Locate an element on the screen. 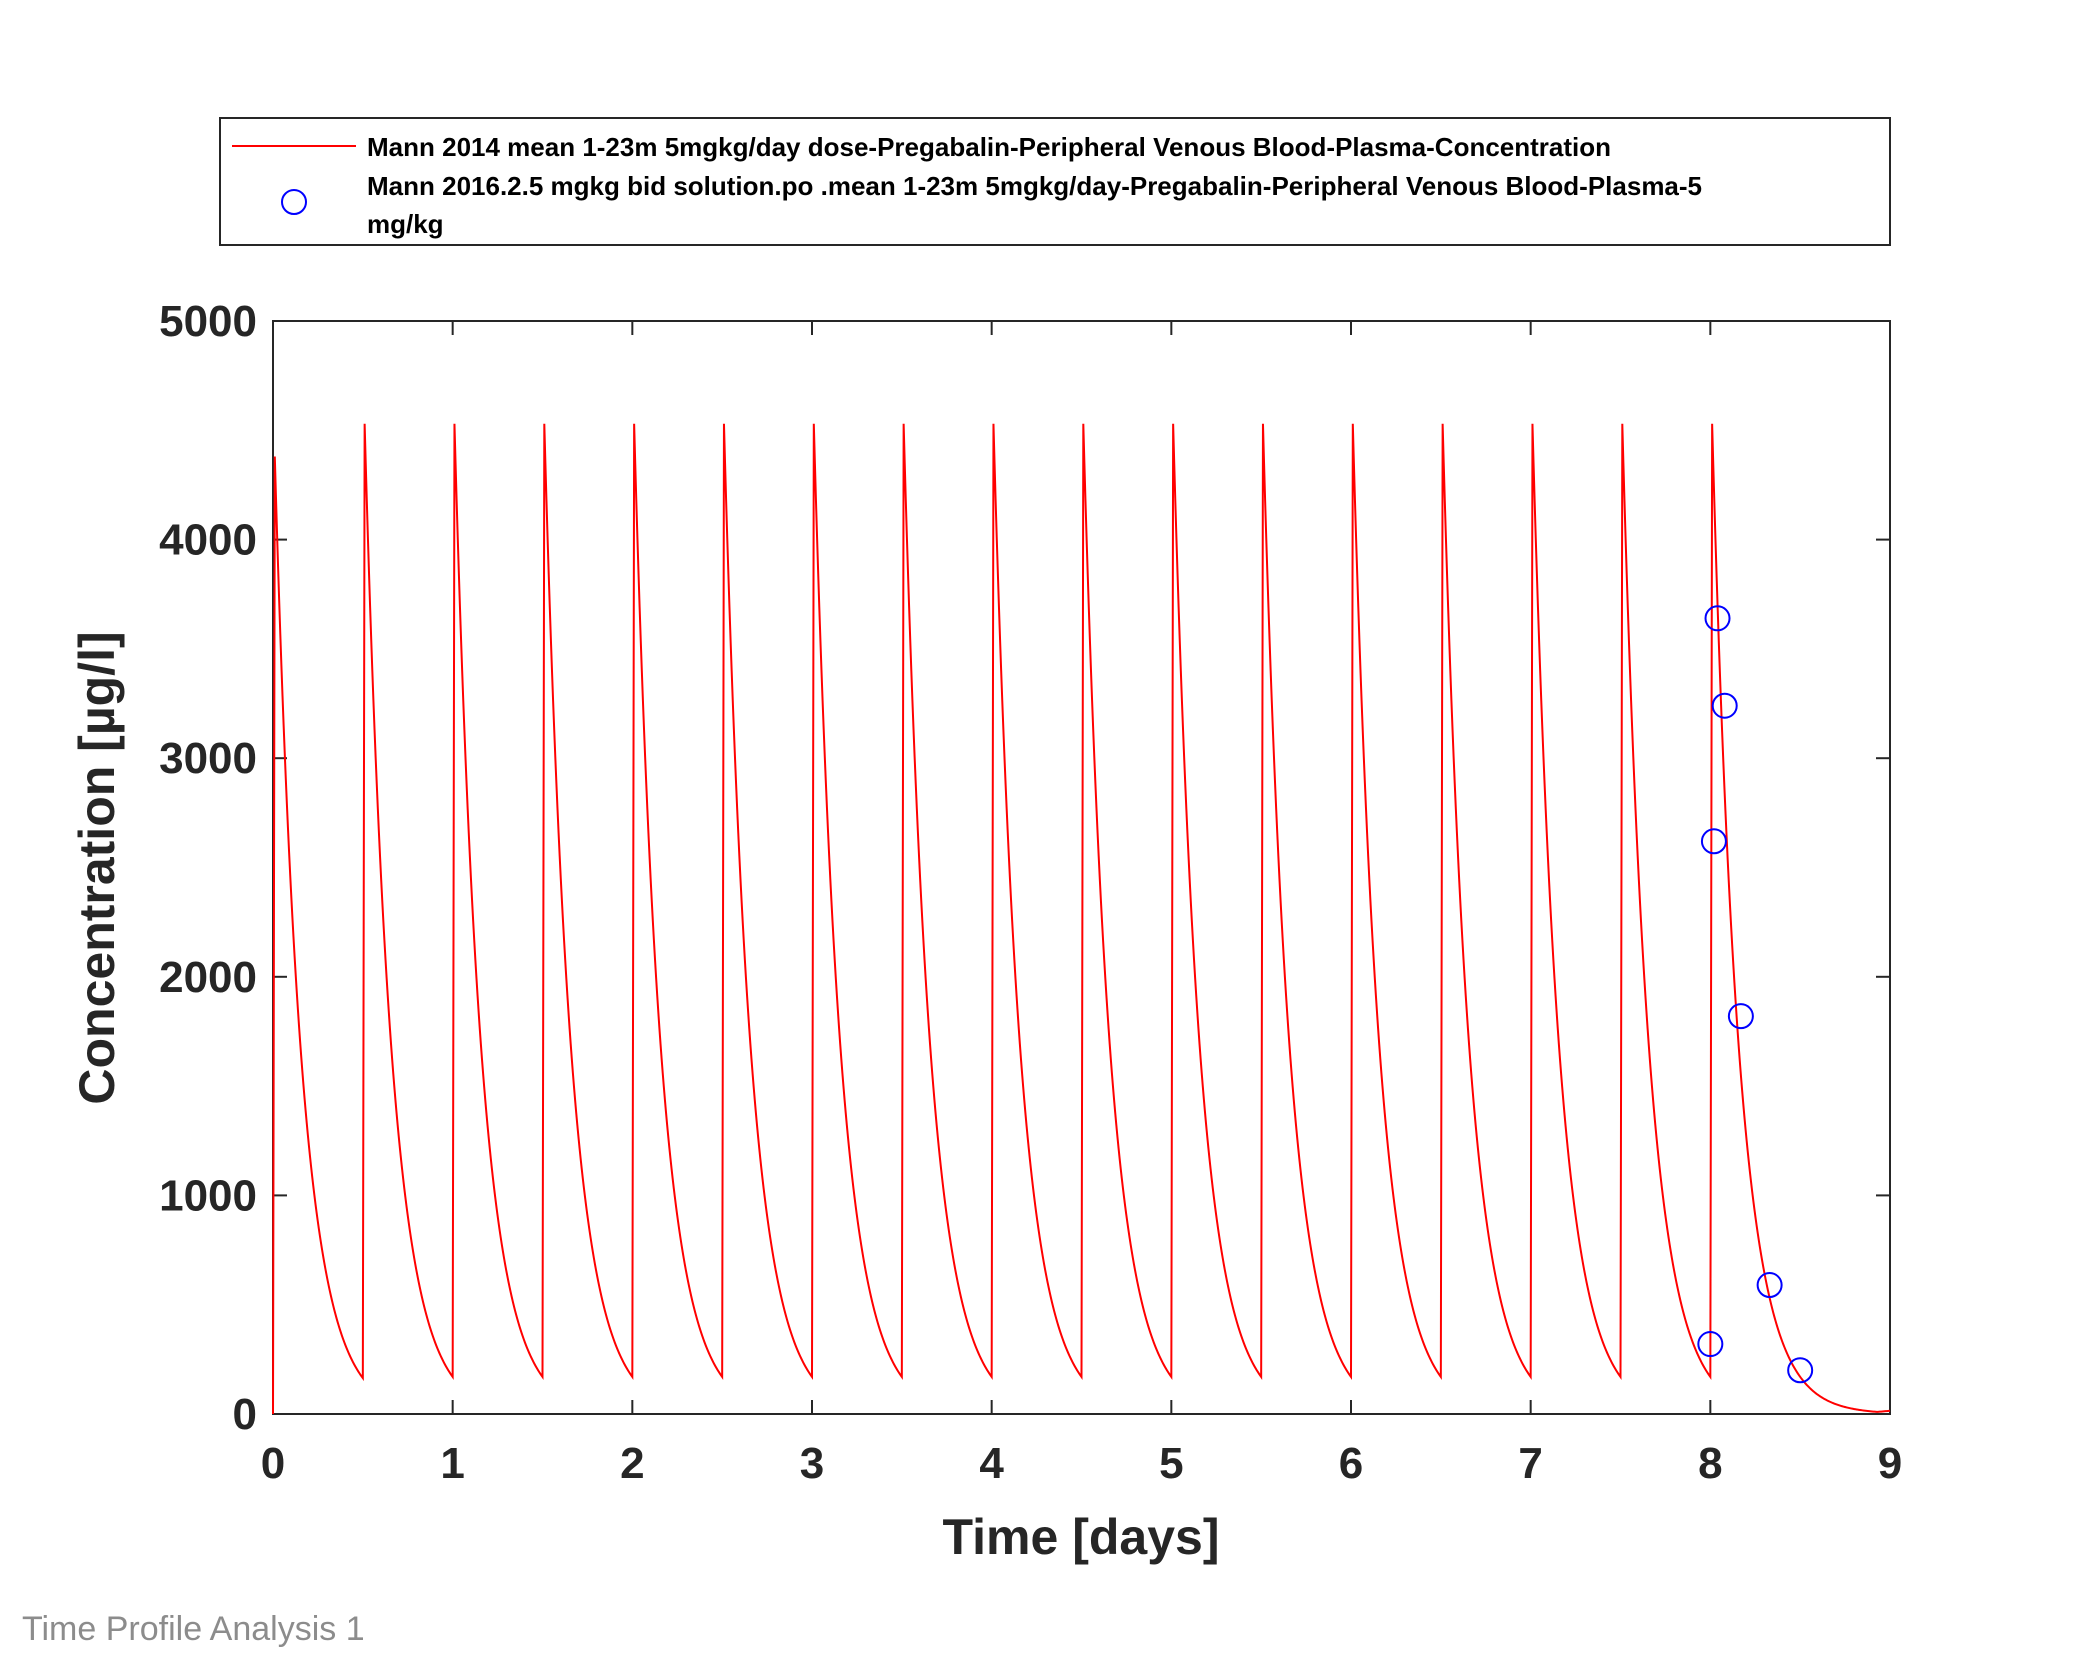  legend-box is located at coordinates (1055, 181).